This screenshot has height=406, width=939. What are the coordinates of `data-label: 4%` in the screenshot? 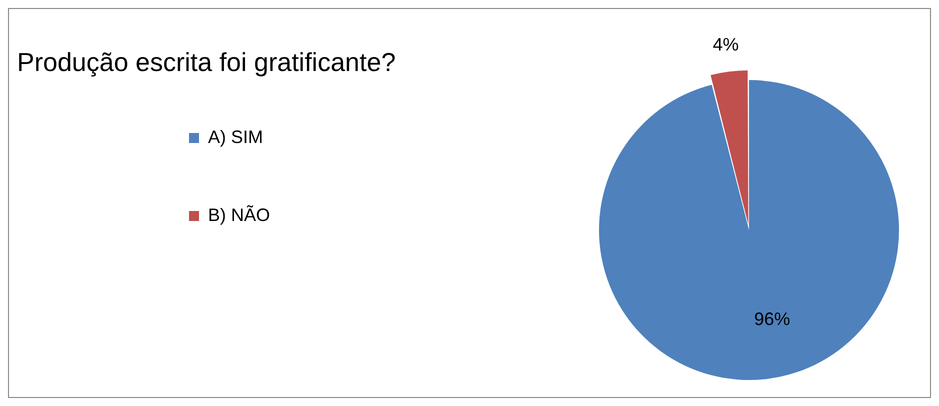 It's located at (725, 44).